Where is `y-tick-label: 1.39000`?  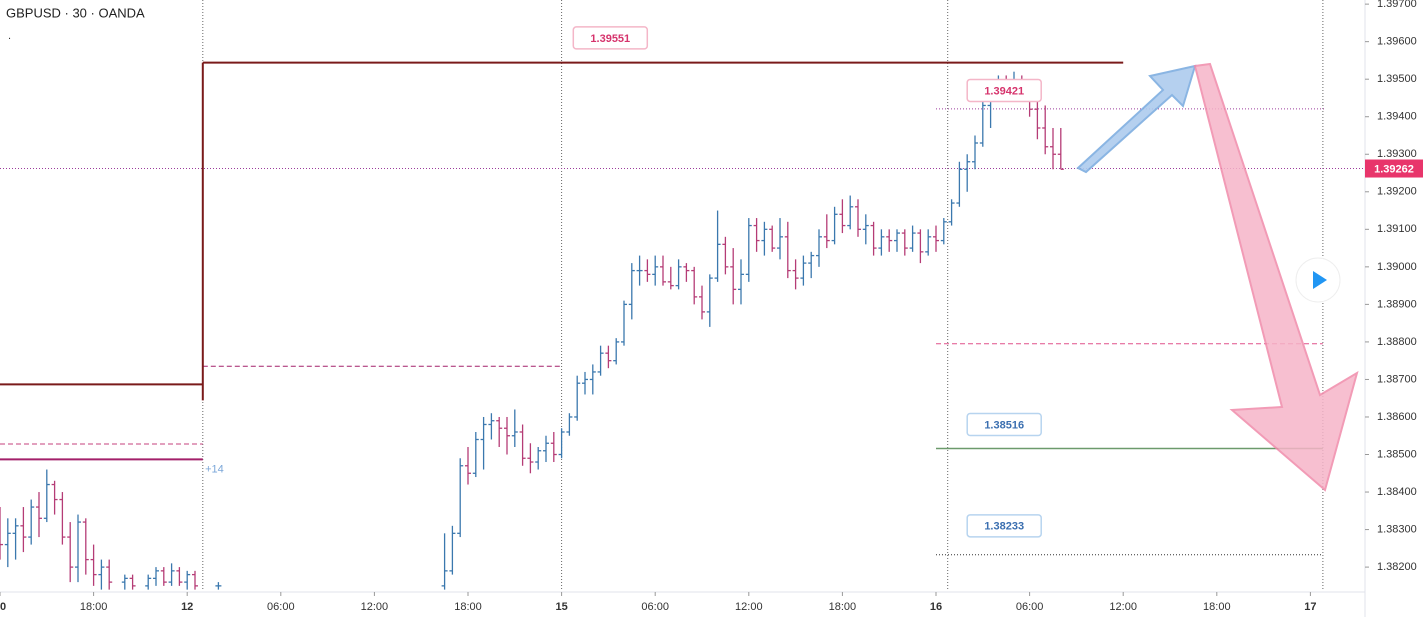 y-tick-label: 1.39000 is located at coordinates (1397, 267).